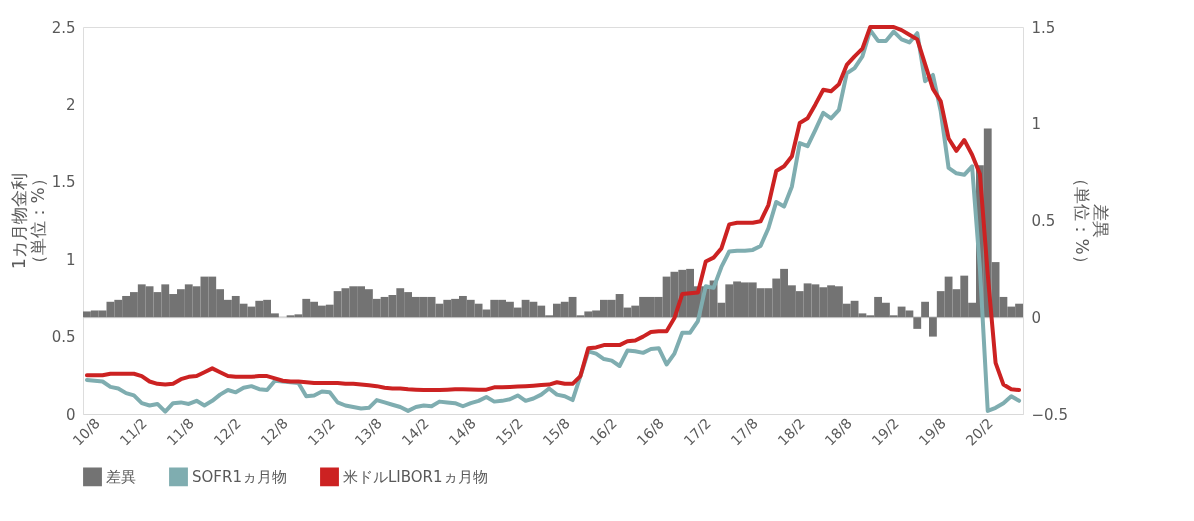  What do you see at coordinates (415, 476) in the screenshot?
I see `legend-label: 米ドルLIBOR1ヵ月物` at bounding box center [415, 476].